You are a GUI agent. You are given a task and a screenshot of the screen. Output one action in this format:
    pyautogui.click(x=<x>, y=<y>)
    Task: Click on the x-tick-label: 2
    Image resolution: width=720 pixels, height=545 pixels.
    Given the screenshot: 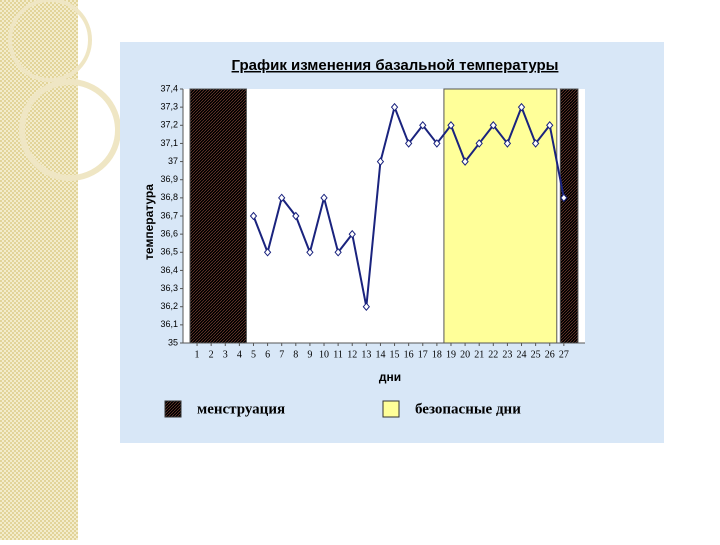 What is the action you would take?
    pyautogui.click(x=211, y=354)
    